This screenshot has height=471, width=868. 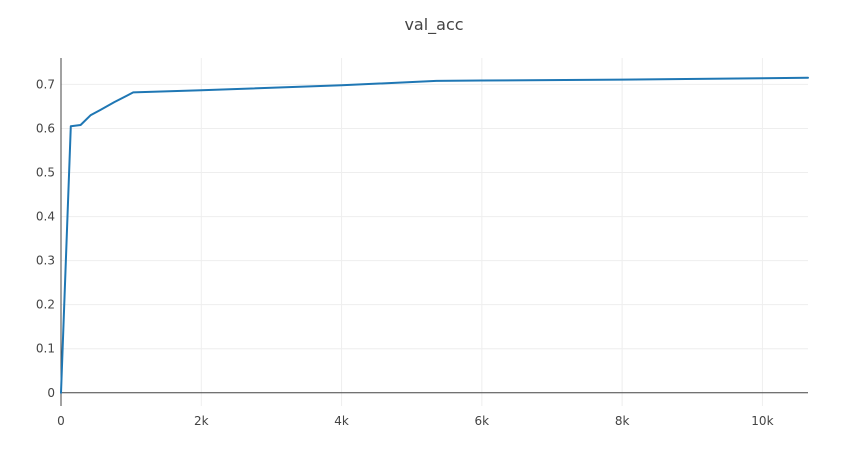 What do you see at coordinates (201, 421) in the screenshot?
I see `x-tick-label: 2k` at bounding box center [201, 421].